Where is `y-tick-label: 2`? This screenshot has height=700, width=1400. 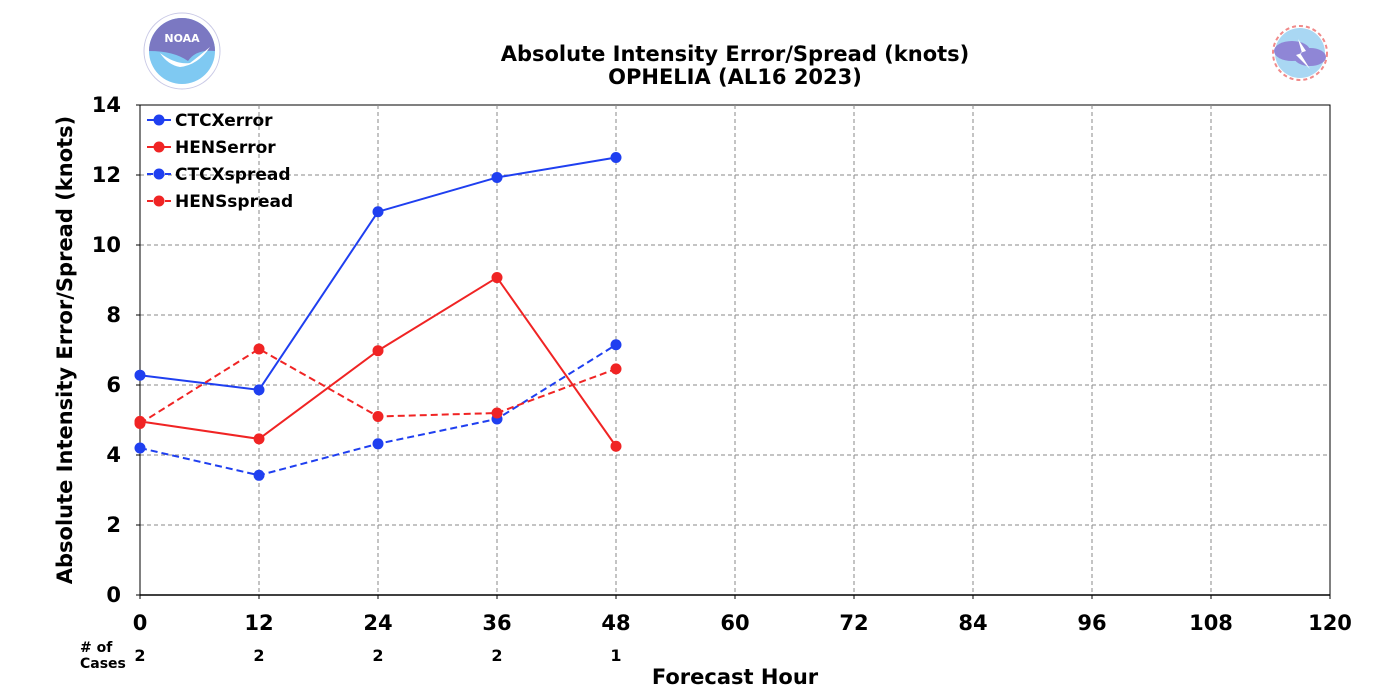
y-tick-label: 2 is located at coordinates (113, 525).